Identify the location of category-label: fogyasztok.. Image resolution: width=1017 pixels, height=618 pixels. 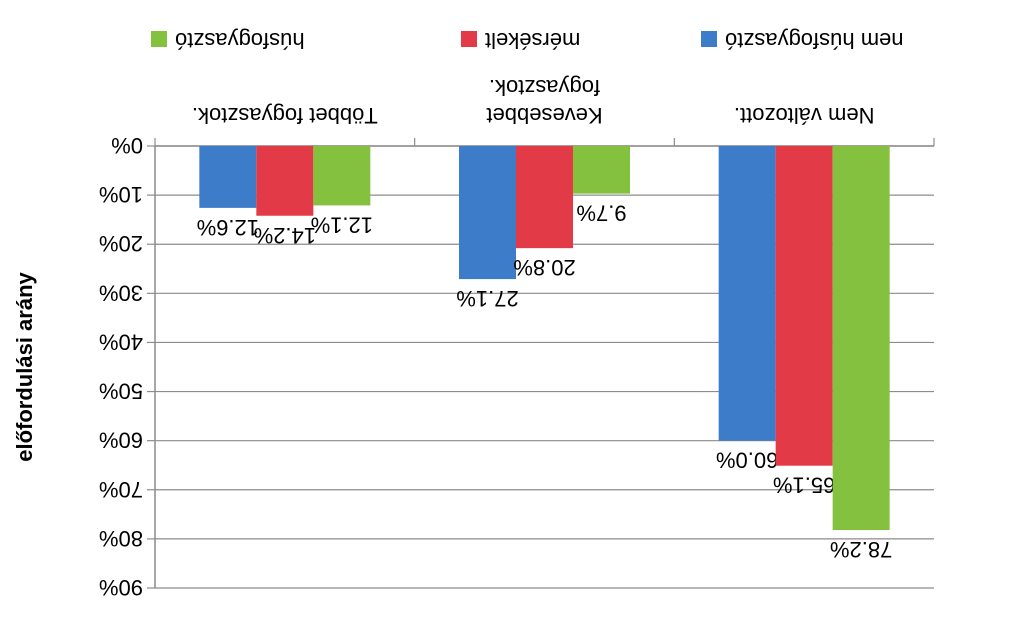
(544, 87).